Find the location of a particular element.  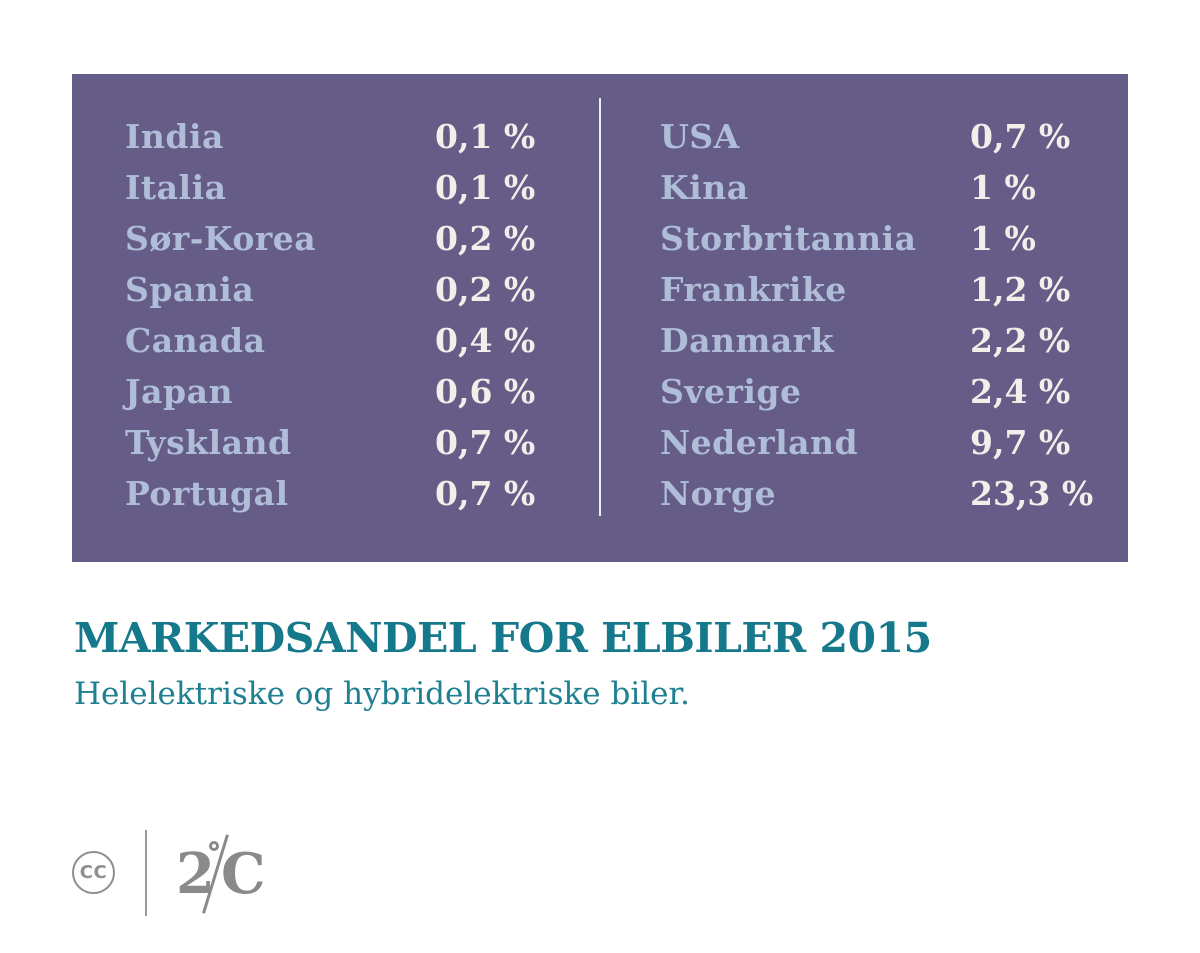

country-label: Tyskland is located at coordinates (208, 442).